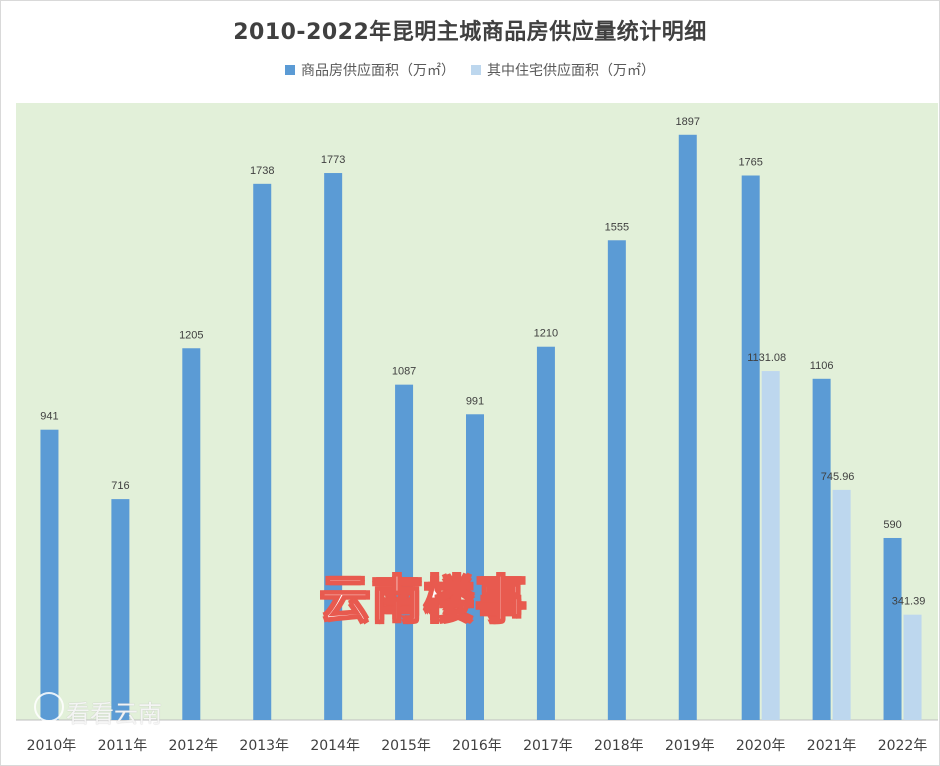  I want to click on legend-item-residential: 其中住宅供应面积（万㎡）, so click(563, 70).